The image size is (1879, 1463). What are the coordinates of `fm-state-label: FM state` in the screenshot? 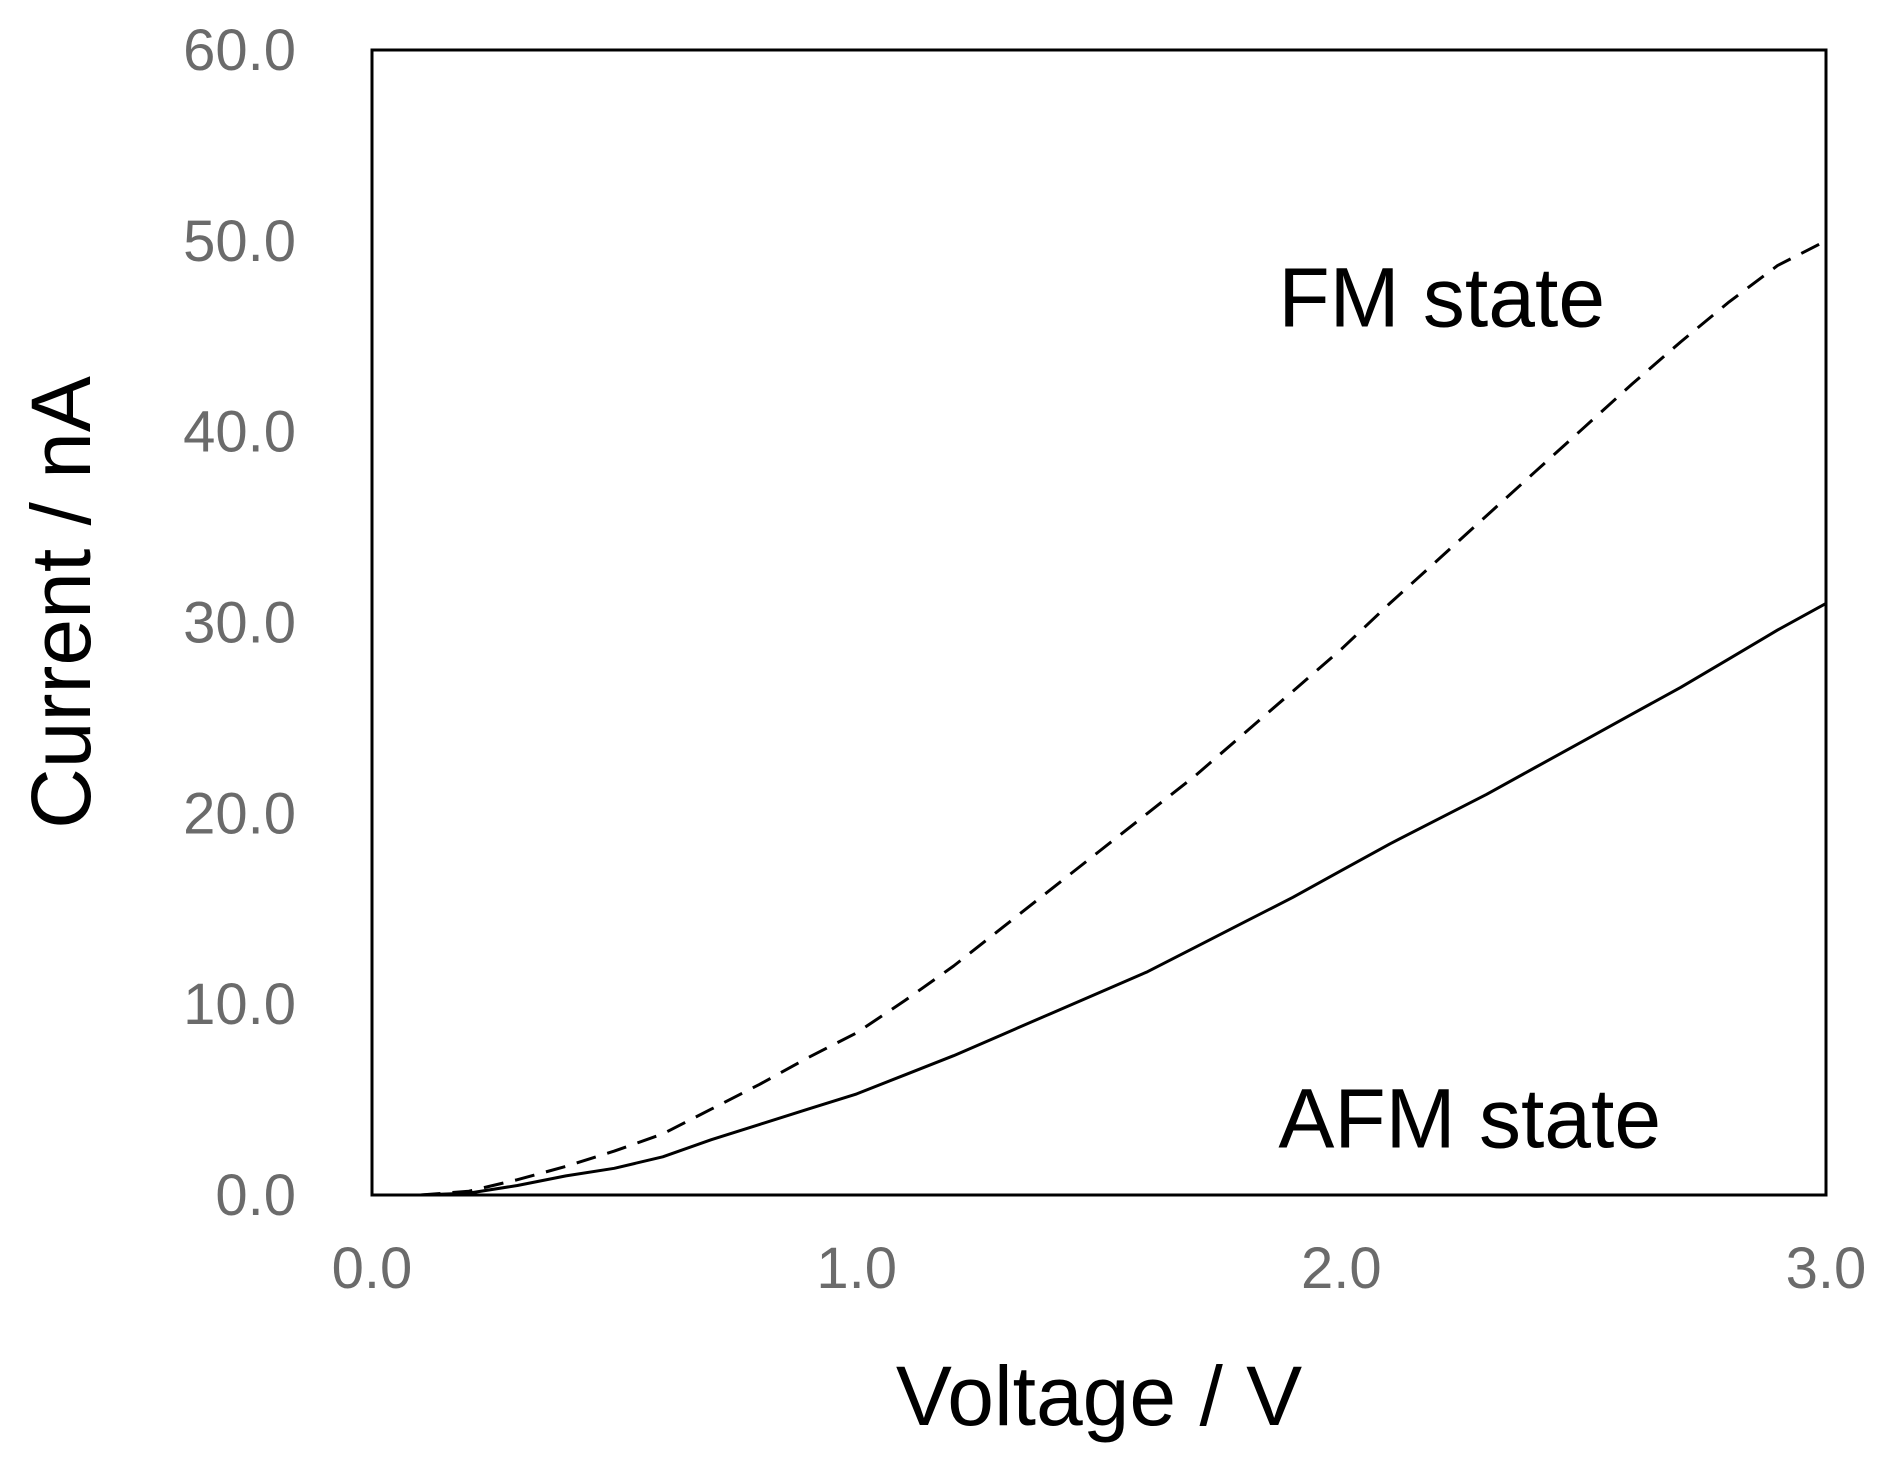 It's located at (1441, 298).